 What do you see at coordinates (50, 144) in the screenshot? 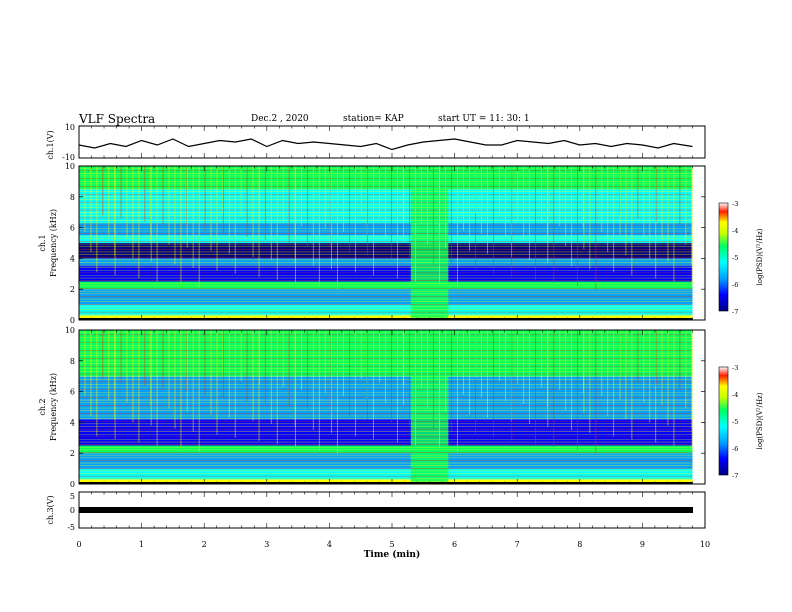
I see `ch1-ylabel: ch.1(V)` at bounding box center [50, 144].